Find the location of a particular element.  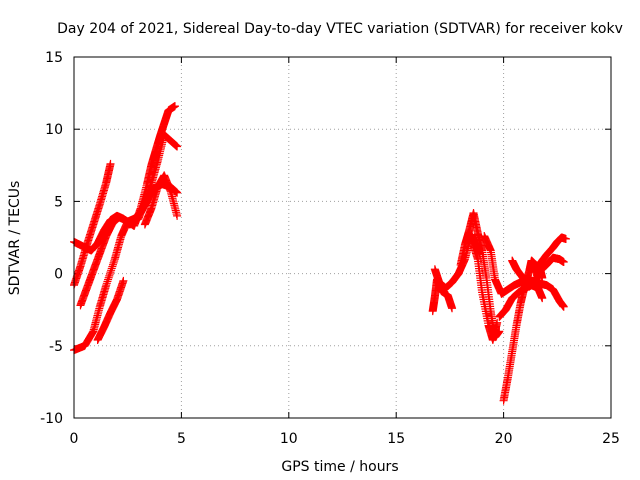

y-tick-label: -5 is located at coordinates (56, 347).